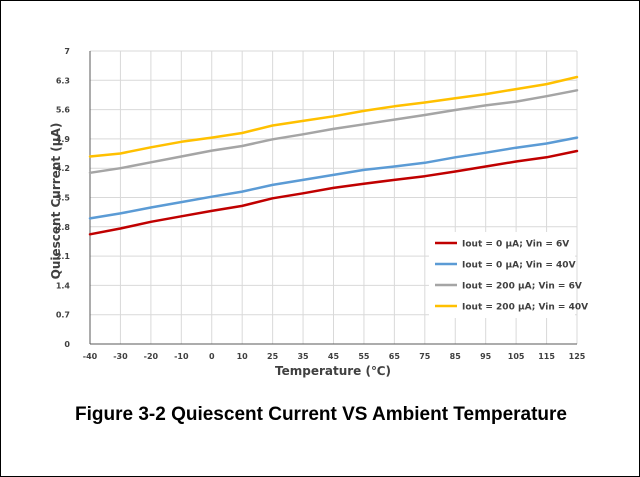  I want to click on x-tick-label: 75, so click(425, 356).